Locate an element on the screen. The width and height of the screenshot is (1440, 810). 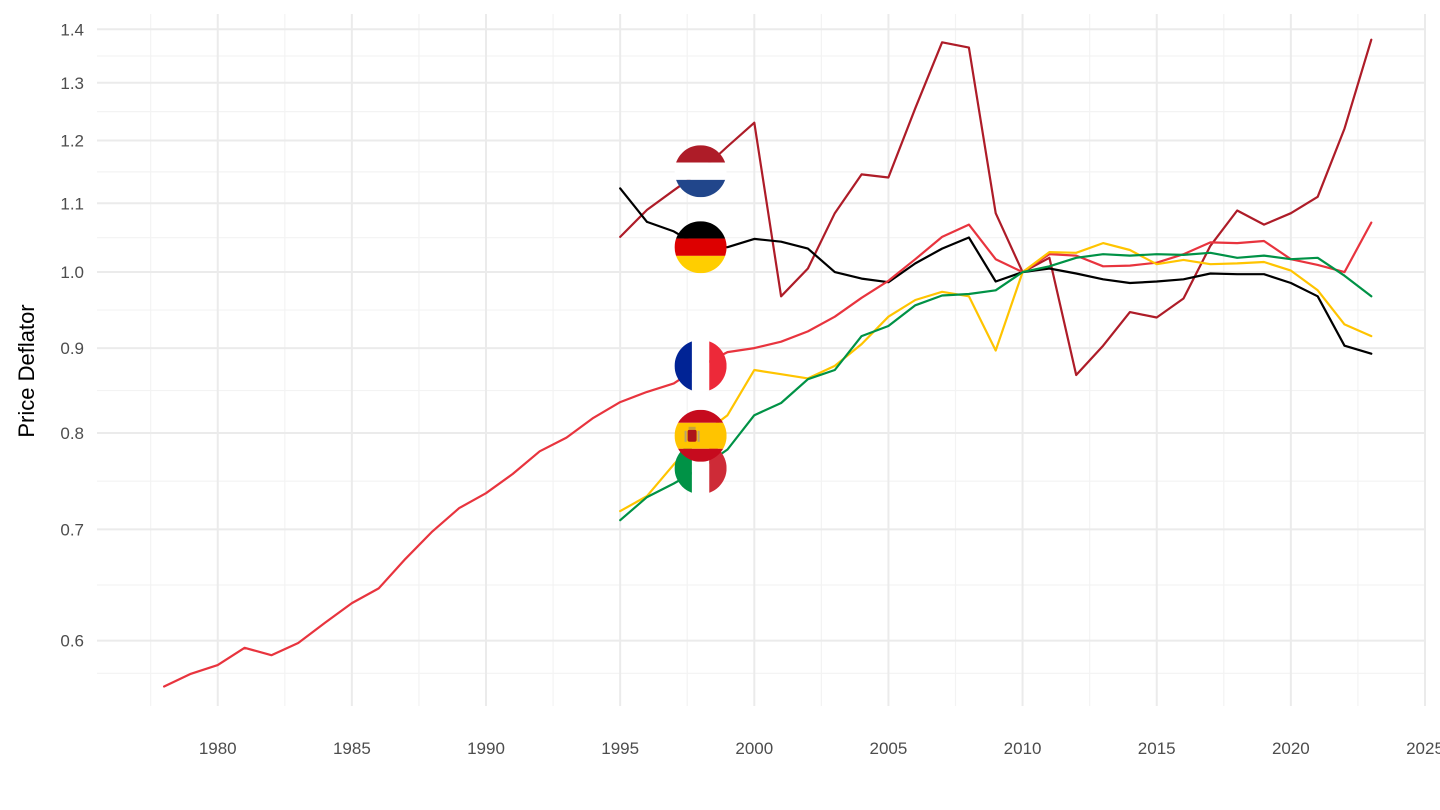
x-tick-label: 2000 is located at coordinates (754, 748).